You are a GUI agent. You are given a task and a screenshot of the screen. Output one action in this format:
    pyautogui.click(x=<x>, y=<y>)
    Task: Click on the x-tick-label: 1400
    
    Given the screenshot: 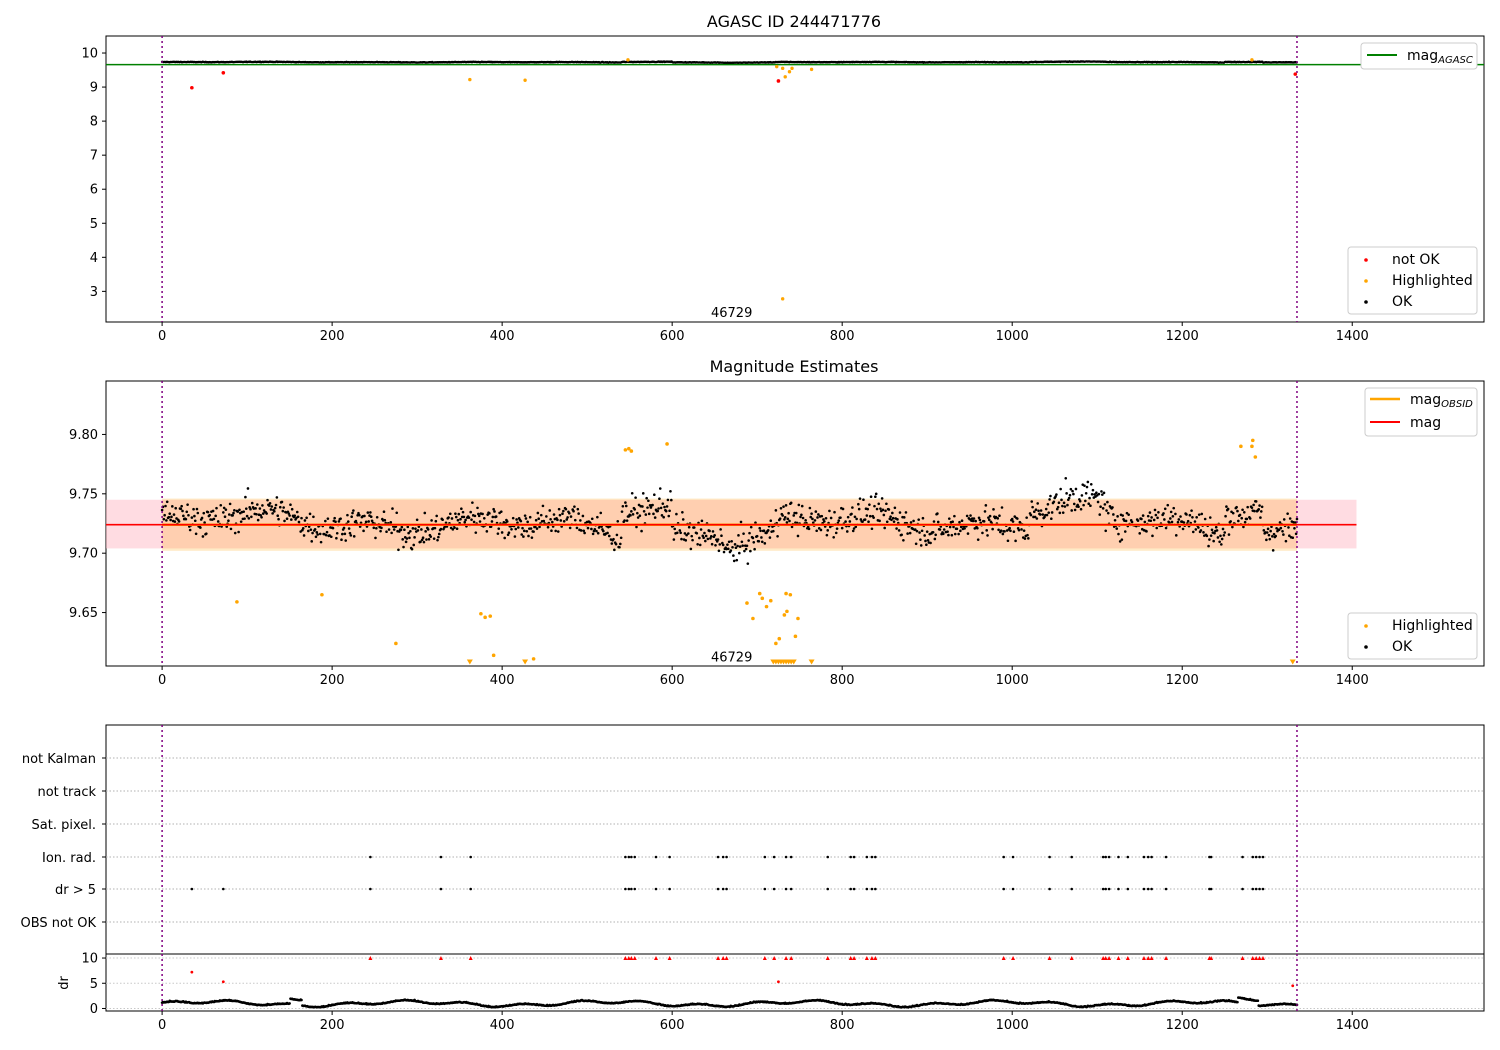 What is the action you would take?
    pyautogui.click(x=1352, y=1025)
    